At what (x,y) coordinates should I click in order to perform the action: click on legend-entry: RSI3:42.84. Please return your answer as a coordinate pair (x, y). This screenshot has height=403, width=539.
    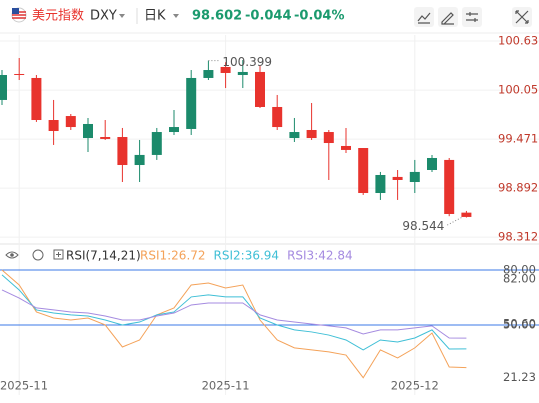
    Looking at the image, I should click on (320, 256).